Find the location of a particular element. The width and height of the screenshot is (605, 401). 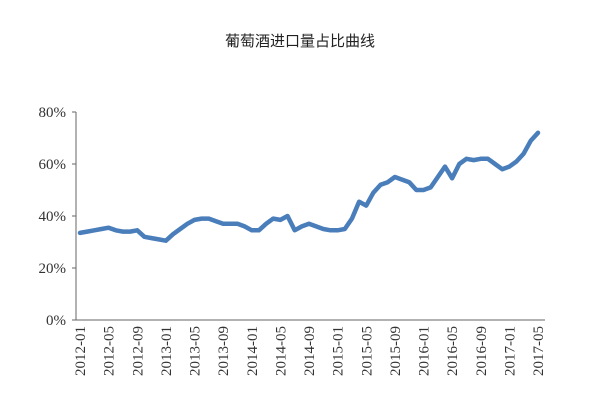

x-tick-label: 2017-05 is located at coordinates (539, 351).